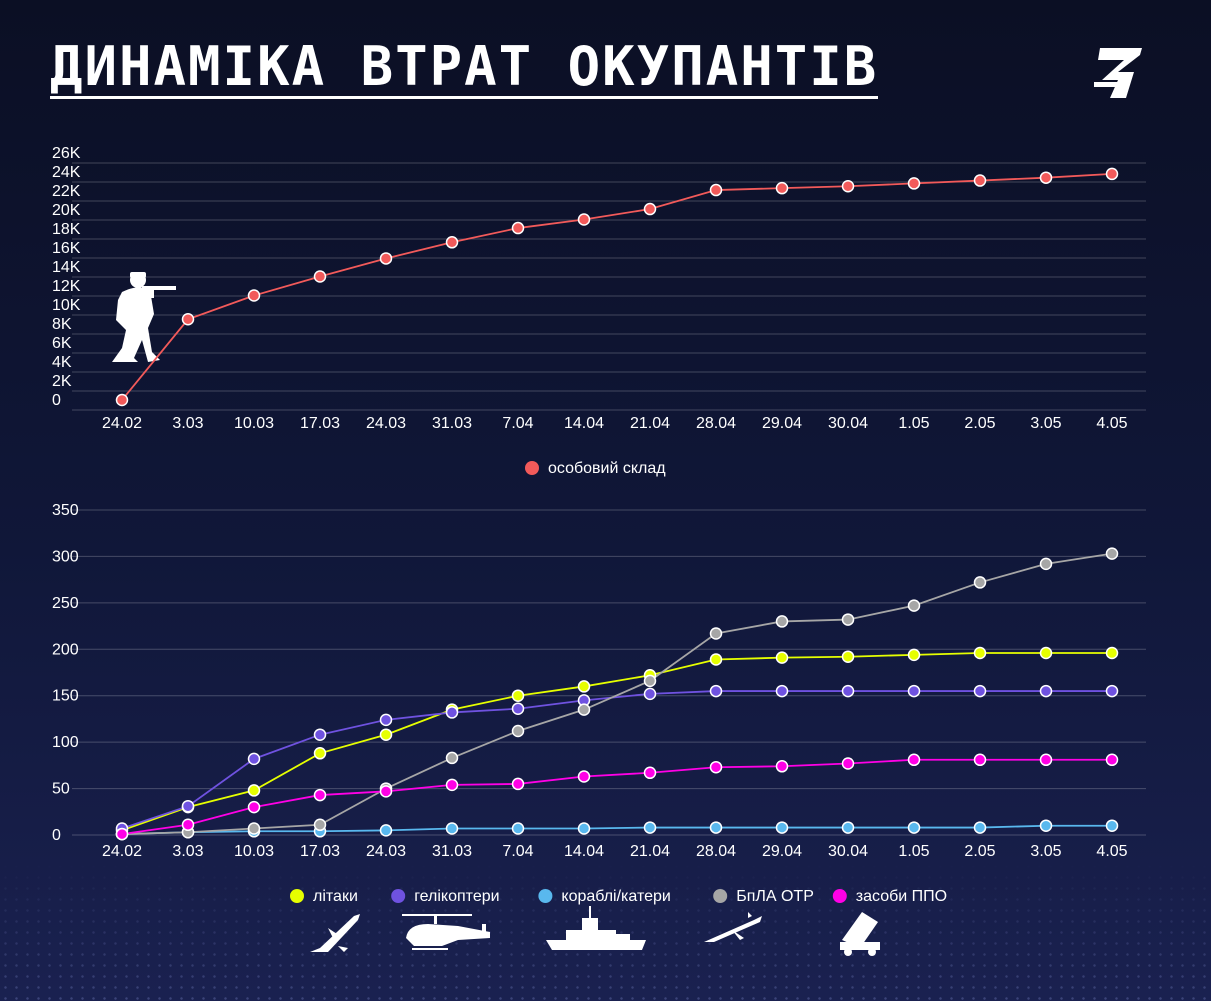  I want to click on legend-label: особовий склад, so click(607, 468).